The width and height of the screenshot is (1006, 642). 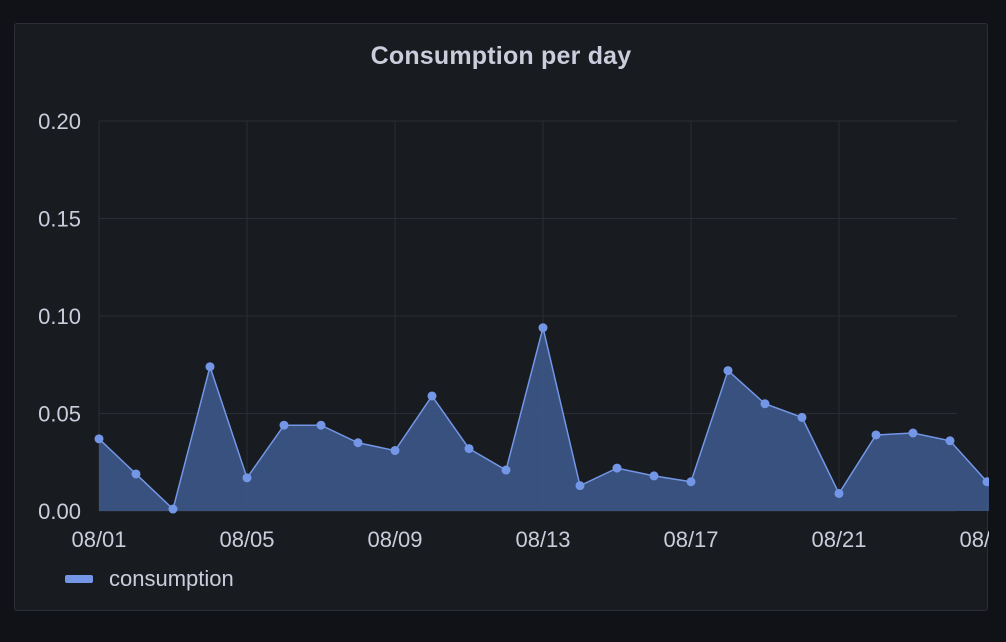 I want to click on x-tick-label: 08/13, so click(x=542, y=539).